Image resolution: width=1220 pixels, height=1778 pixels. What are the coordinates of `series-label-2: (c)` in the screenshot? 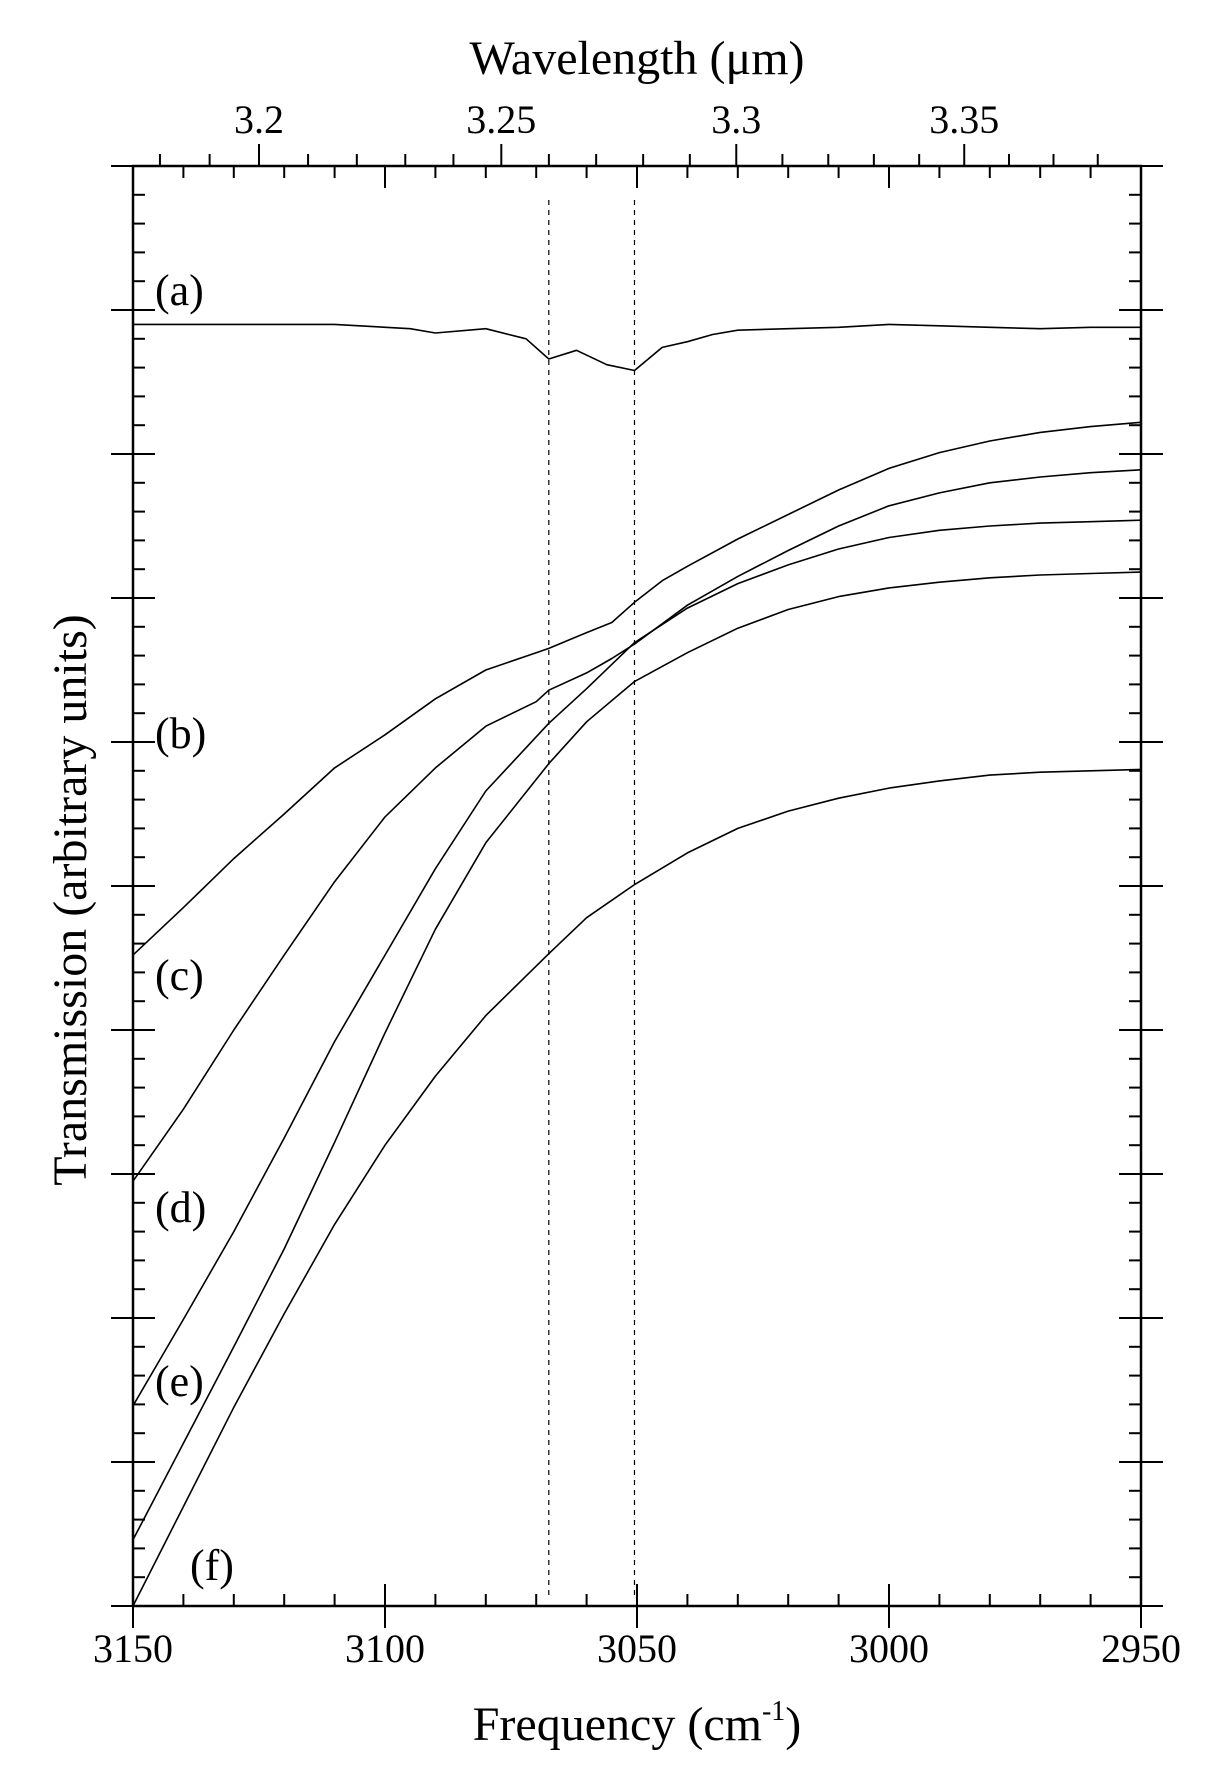 It's located at (179, 975).